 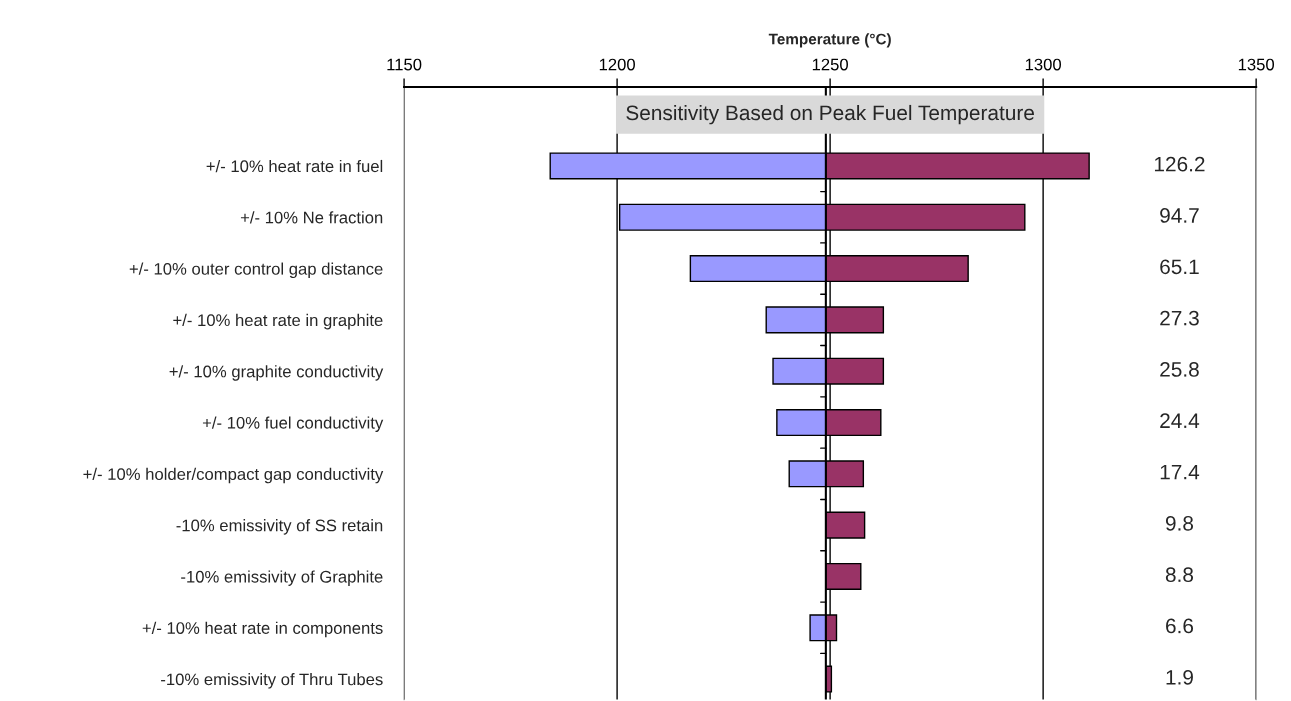 I want to click on y-tick-label: +/- 10% heat rate in fuel, so click(x=294, y=166).